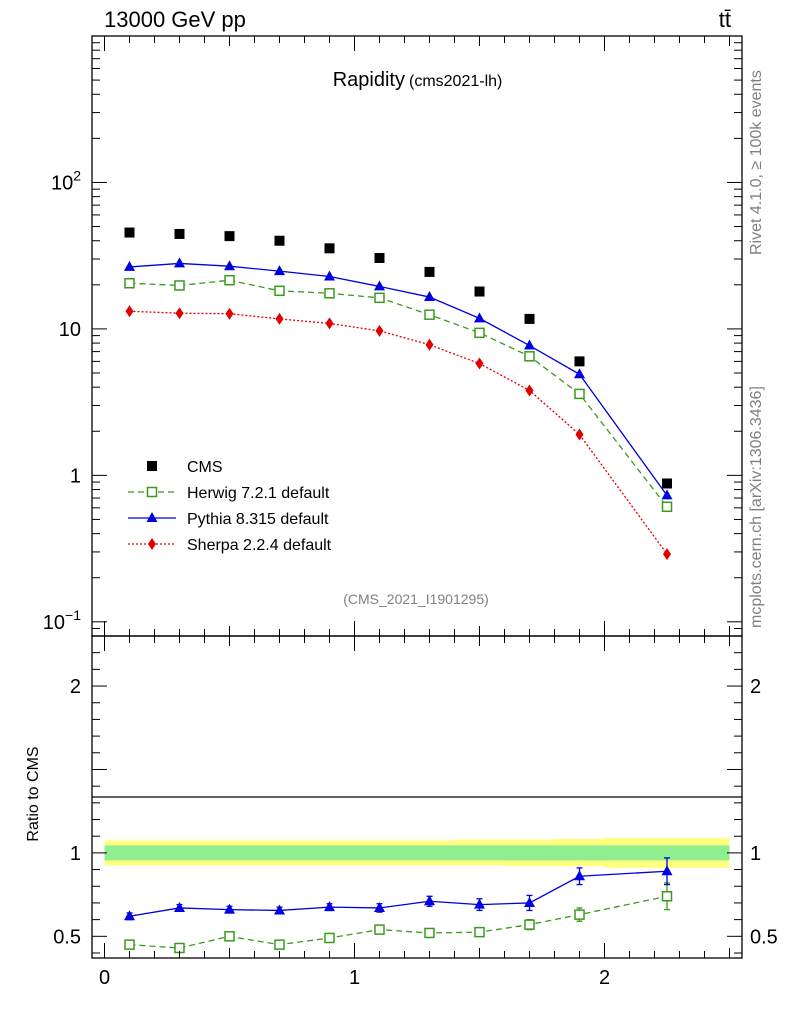  What do you see at coordinates (152, 517) in the screenshot?
I see `legend-pythia-marker` at bounding box center [152, 517].